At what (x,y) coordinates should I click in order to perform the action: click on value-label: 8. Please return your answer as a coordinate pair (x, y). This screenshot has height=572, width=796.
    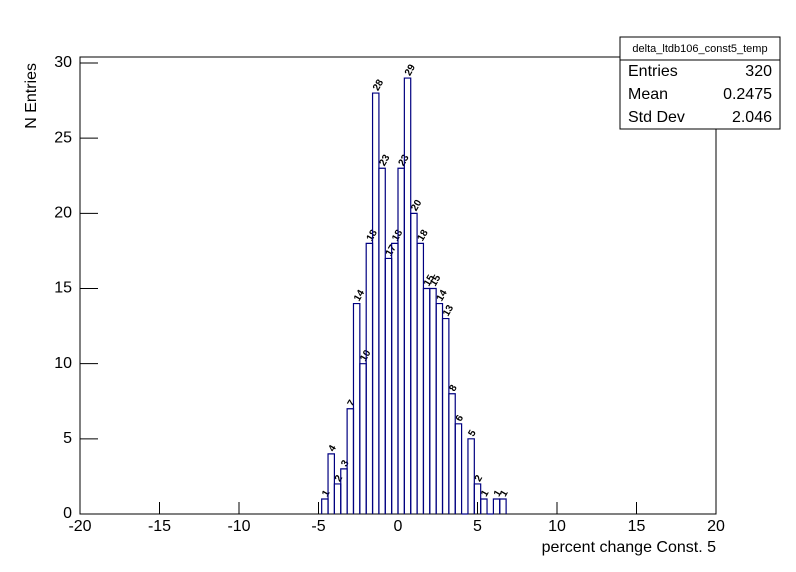
    Looking at the image, I should click on (453, 388).